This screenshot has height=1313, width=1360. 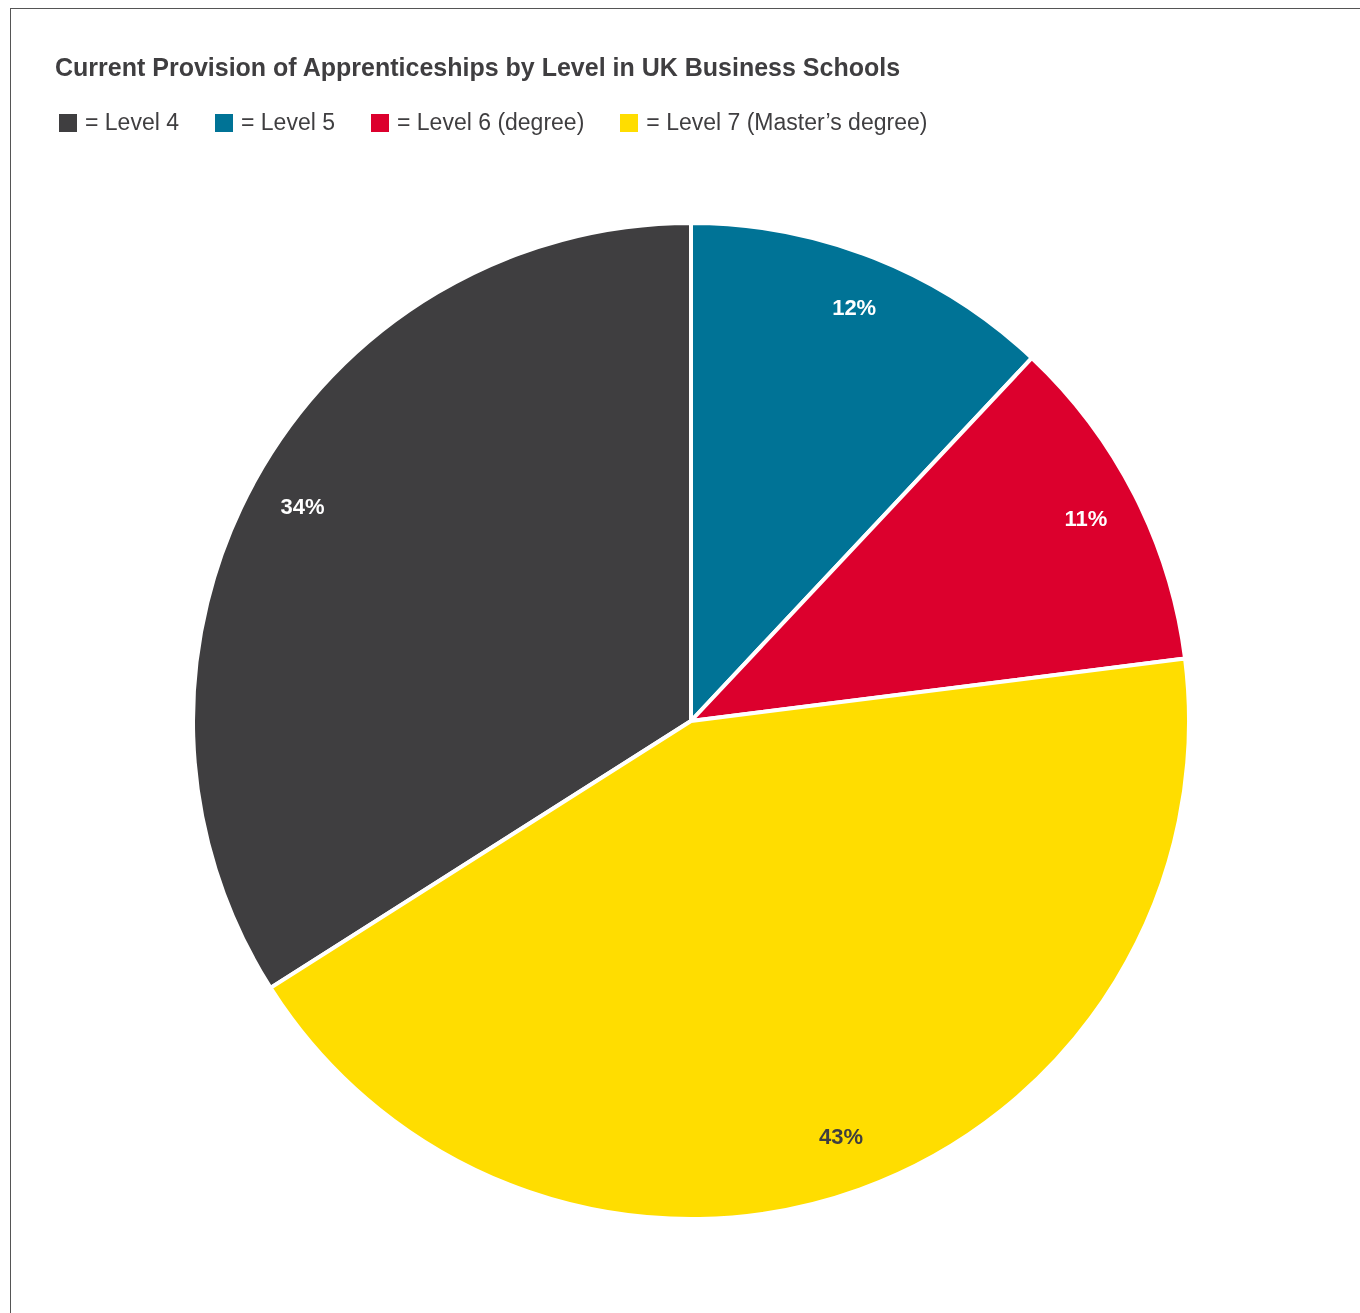 I want to click on chart-title: Current Provision of Apprenticeships by Level in UK Business Schools, so click(x=478, y=67).